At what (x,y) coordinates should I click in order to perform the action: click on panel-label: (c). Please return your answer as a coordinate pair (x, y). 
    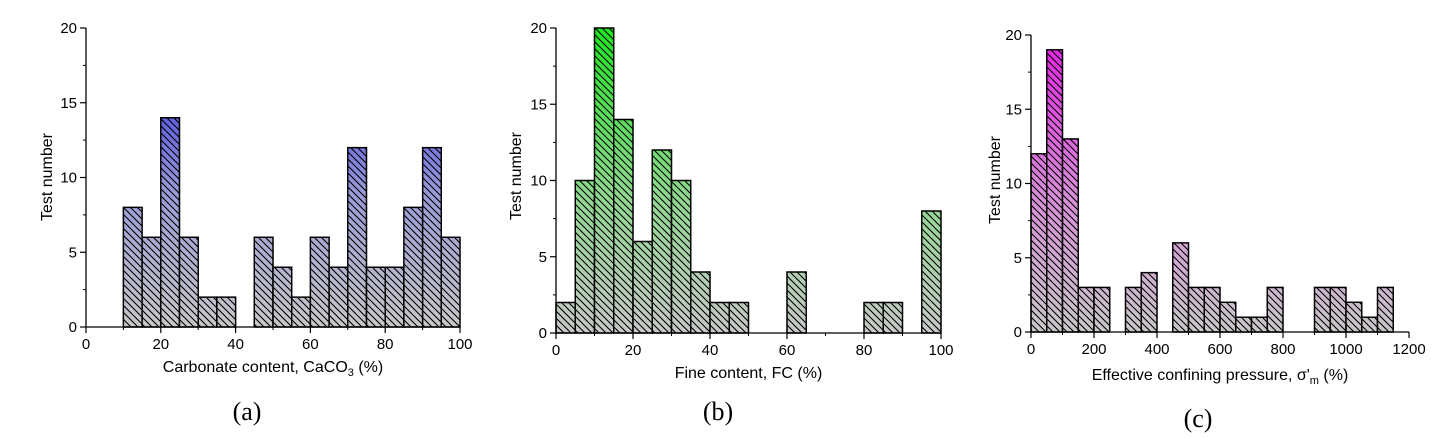
    Looking at the image, I should click on (1198, 418).